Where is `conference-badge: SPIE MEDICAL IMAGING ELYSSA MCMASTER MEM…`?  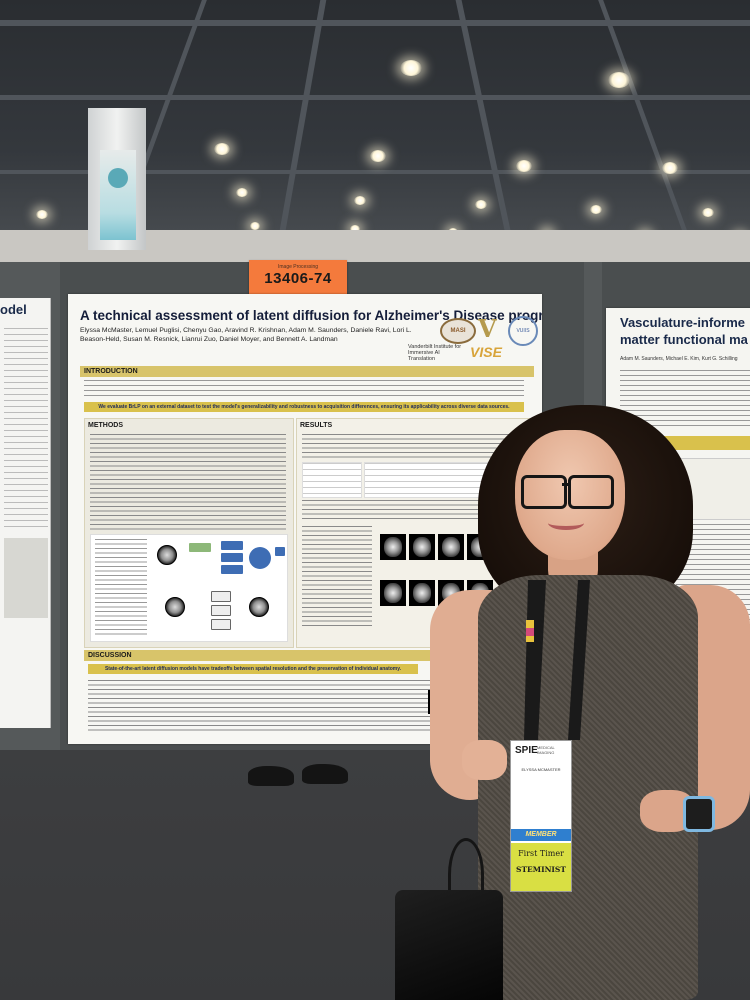
conference-badge: SPIE MEDICAL IMAGING ELYSSA MCMASTER MEM… is located at coordinates (541, 816).